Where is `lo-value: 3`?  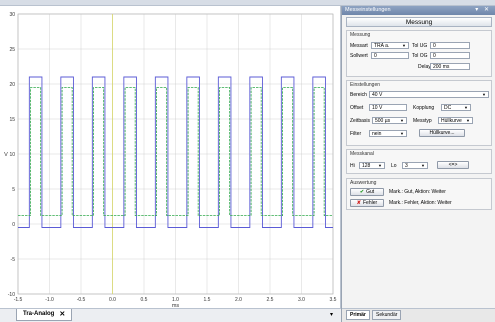
lo-value: 3 is located at coordinates (406, 166).